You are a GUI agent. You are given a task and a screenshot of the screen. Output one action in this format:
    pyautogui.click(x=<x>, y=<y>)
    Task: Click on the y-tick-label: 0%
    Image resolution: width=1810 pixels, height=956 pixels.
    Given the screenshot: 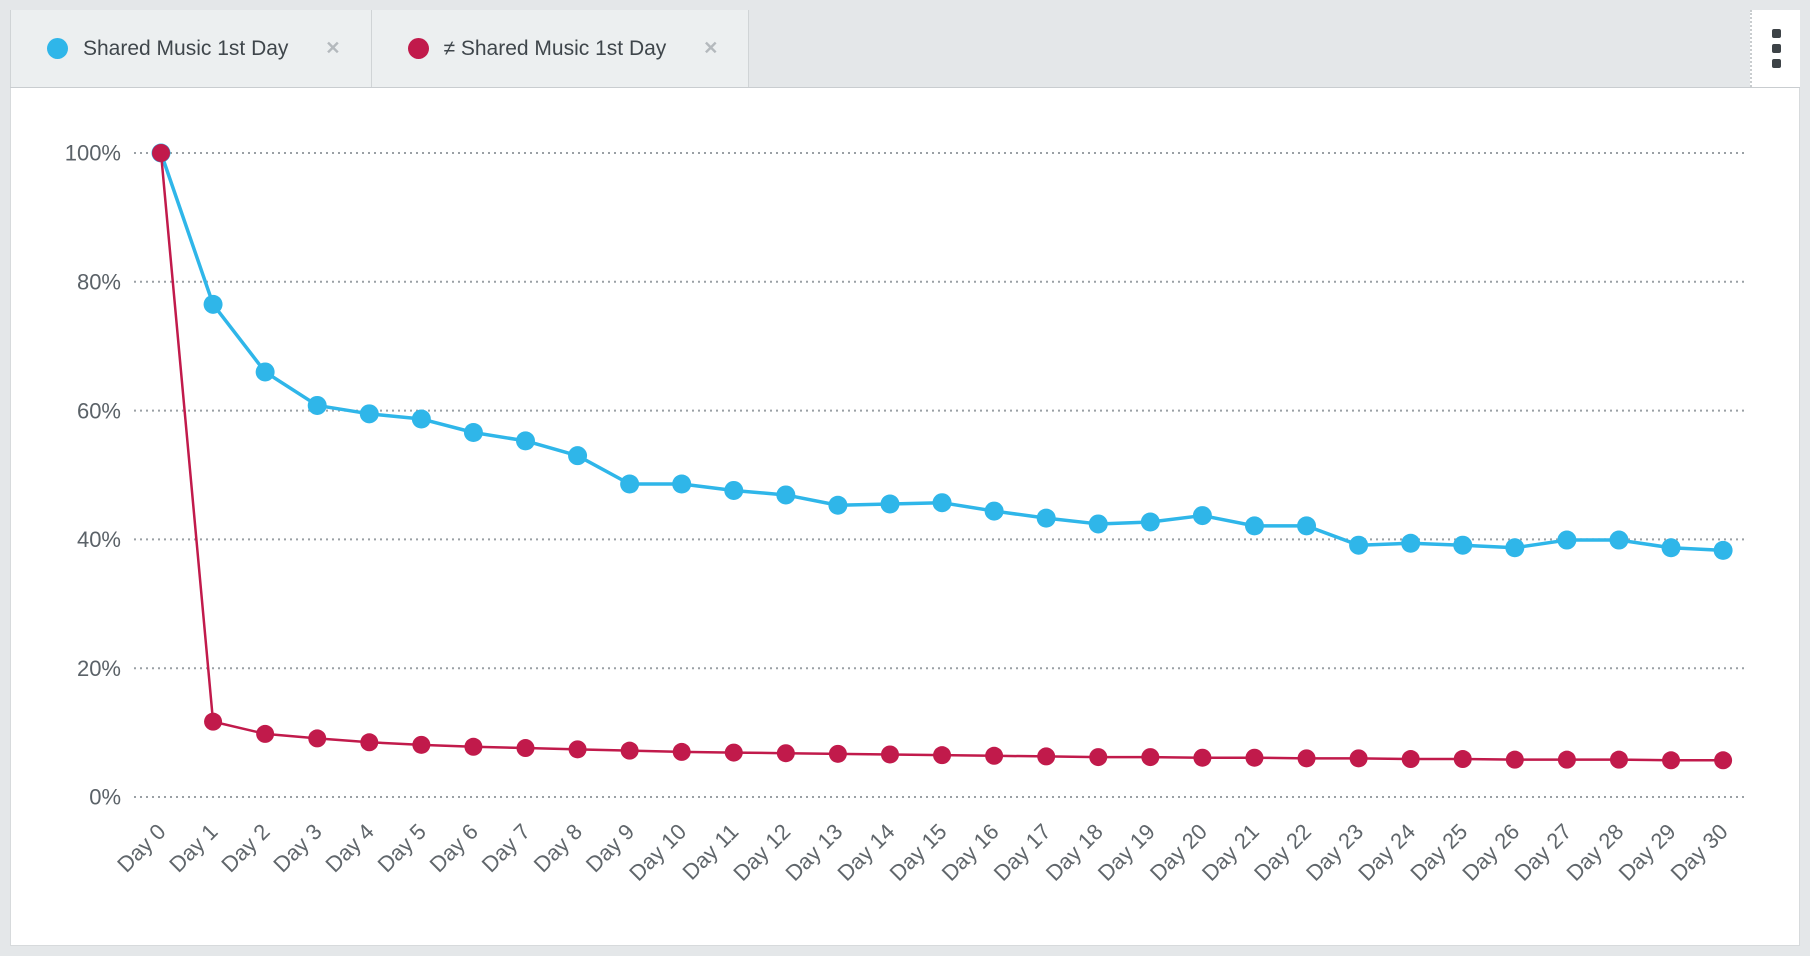 What is the action you would take?
    pyautogui.click(x=105, y=797)
    